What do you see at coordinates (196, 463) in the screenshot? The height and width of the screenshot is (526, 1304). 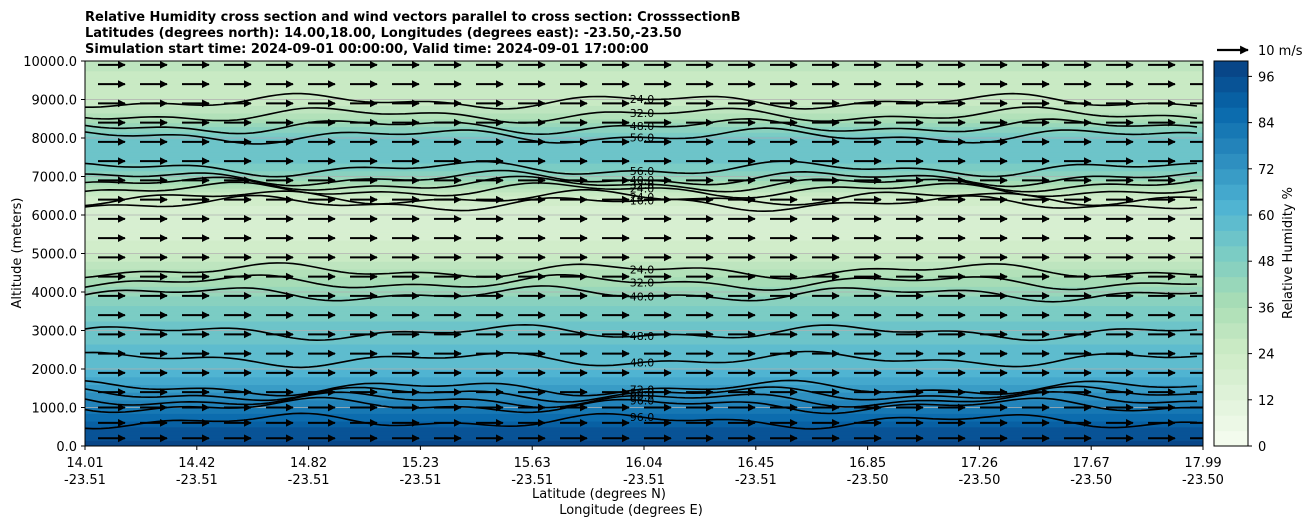 I see `x-tick-label-lat: 14.42` at bounding box center [196, 463].